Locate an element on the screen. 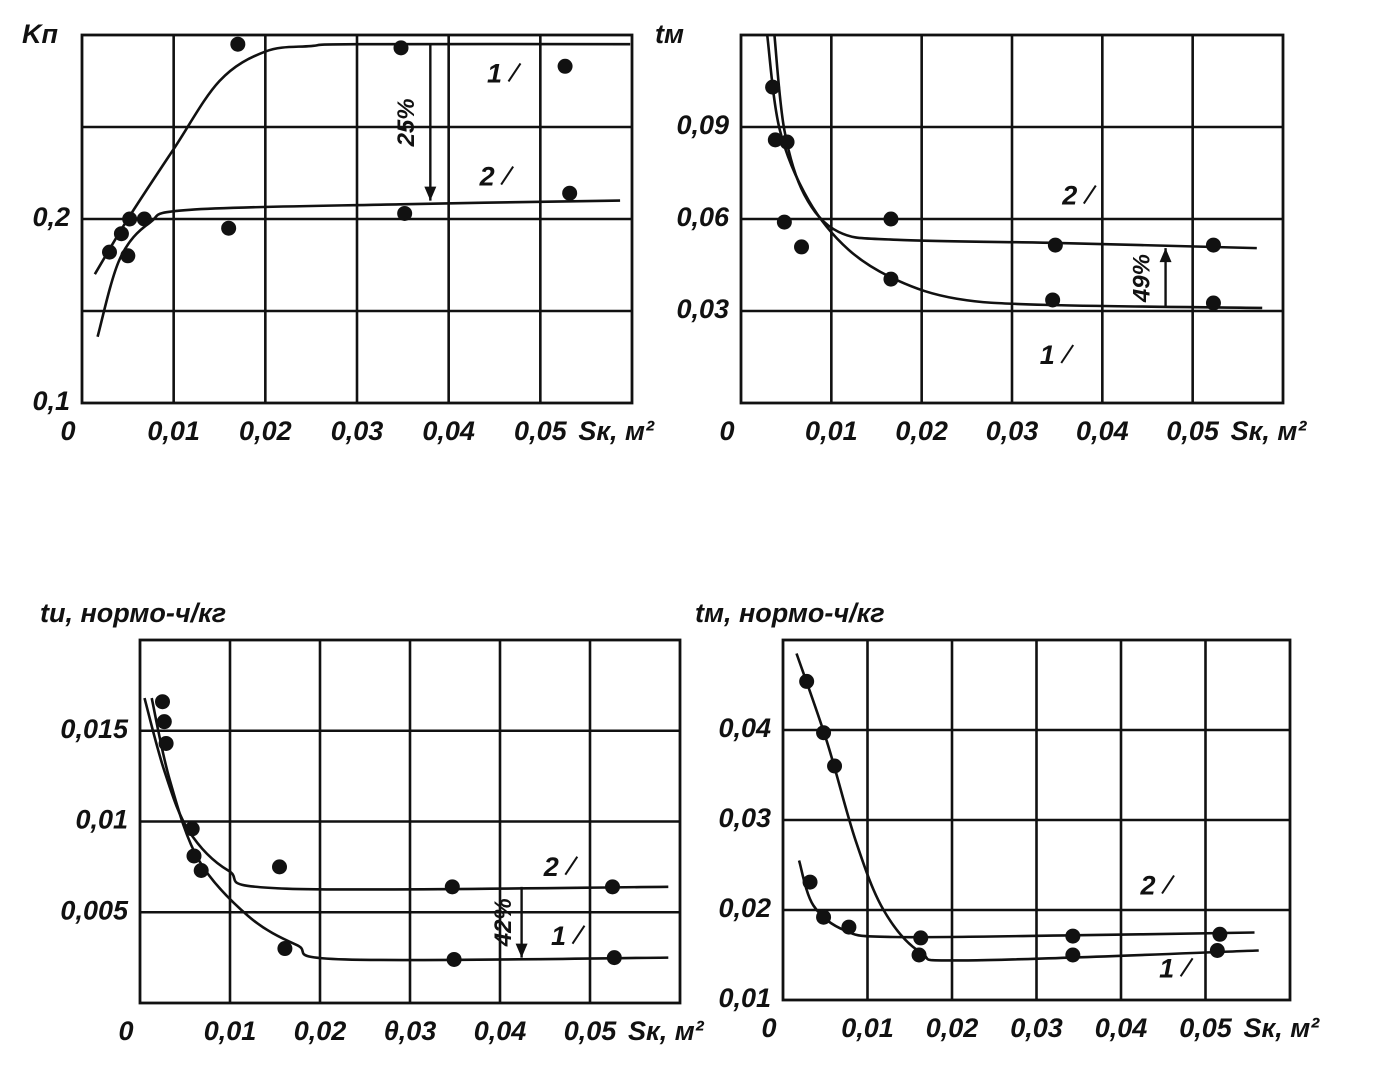  x-tick-label: θ,03 is located at coordinates (410, 1031).